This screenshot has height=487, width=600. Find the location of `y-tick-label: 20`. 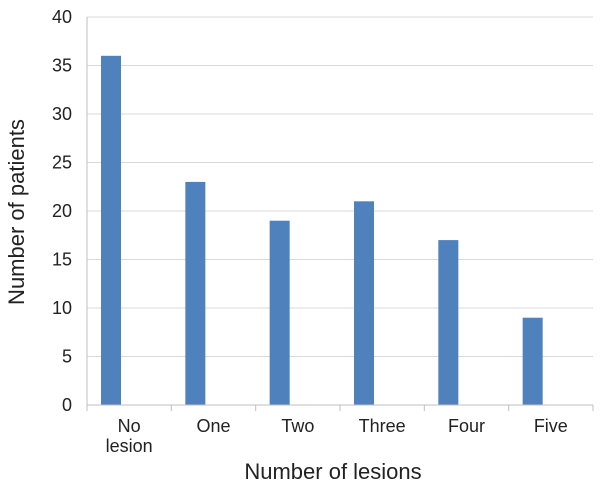

y-tick-label: 20 is located at coordinates (62, 211).